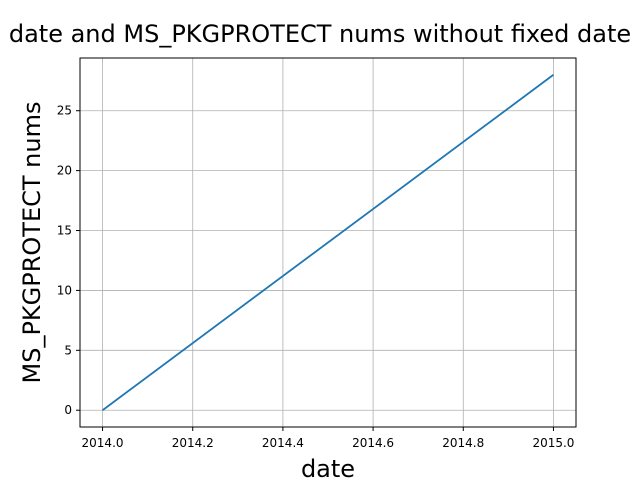 Image resolution: width=640 pixels, height=480 pixels. I want to click on x-tick-label: 2014.2, so click(193, 443).